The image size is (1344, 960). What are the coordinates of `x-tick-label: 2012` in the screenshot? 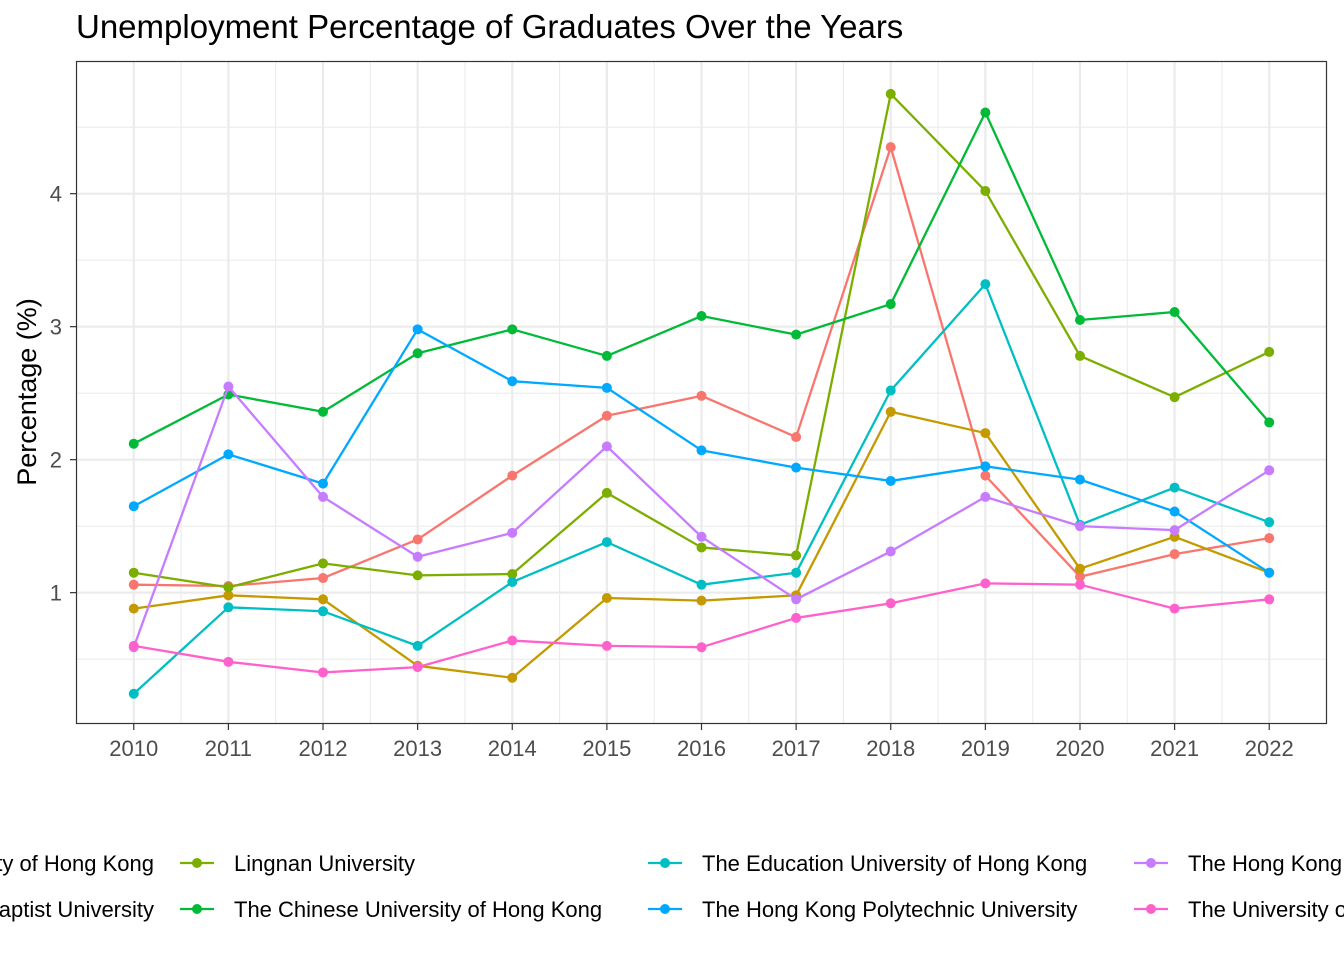 It's located at (323, 748).